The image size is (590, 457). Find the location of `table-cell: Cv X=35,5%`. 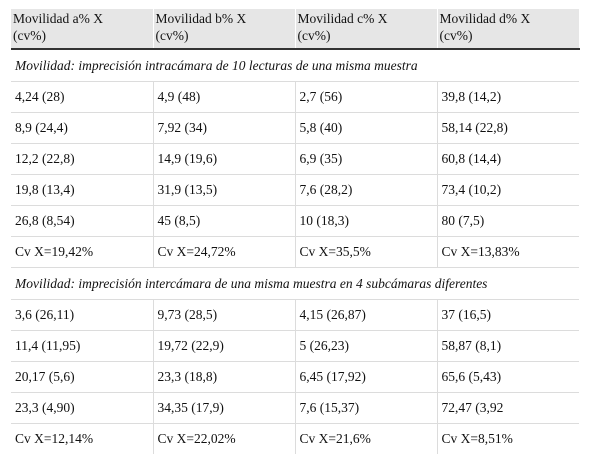

table-cell: Cv X=35,5% is located at coordinates (366, 252).